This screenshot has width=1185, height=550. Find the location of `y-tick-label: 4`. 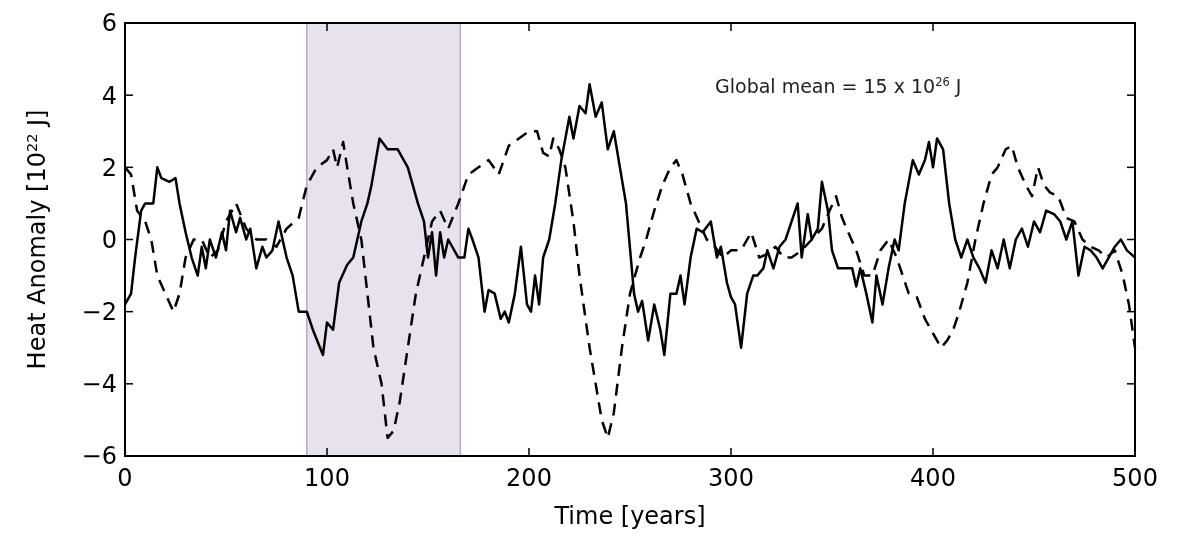

y-tick-label: 4 is located at coordinates (109, 95).